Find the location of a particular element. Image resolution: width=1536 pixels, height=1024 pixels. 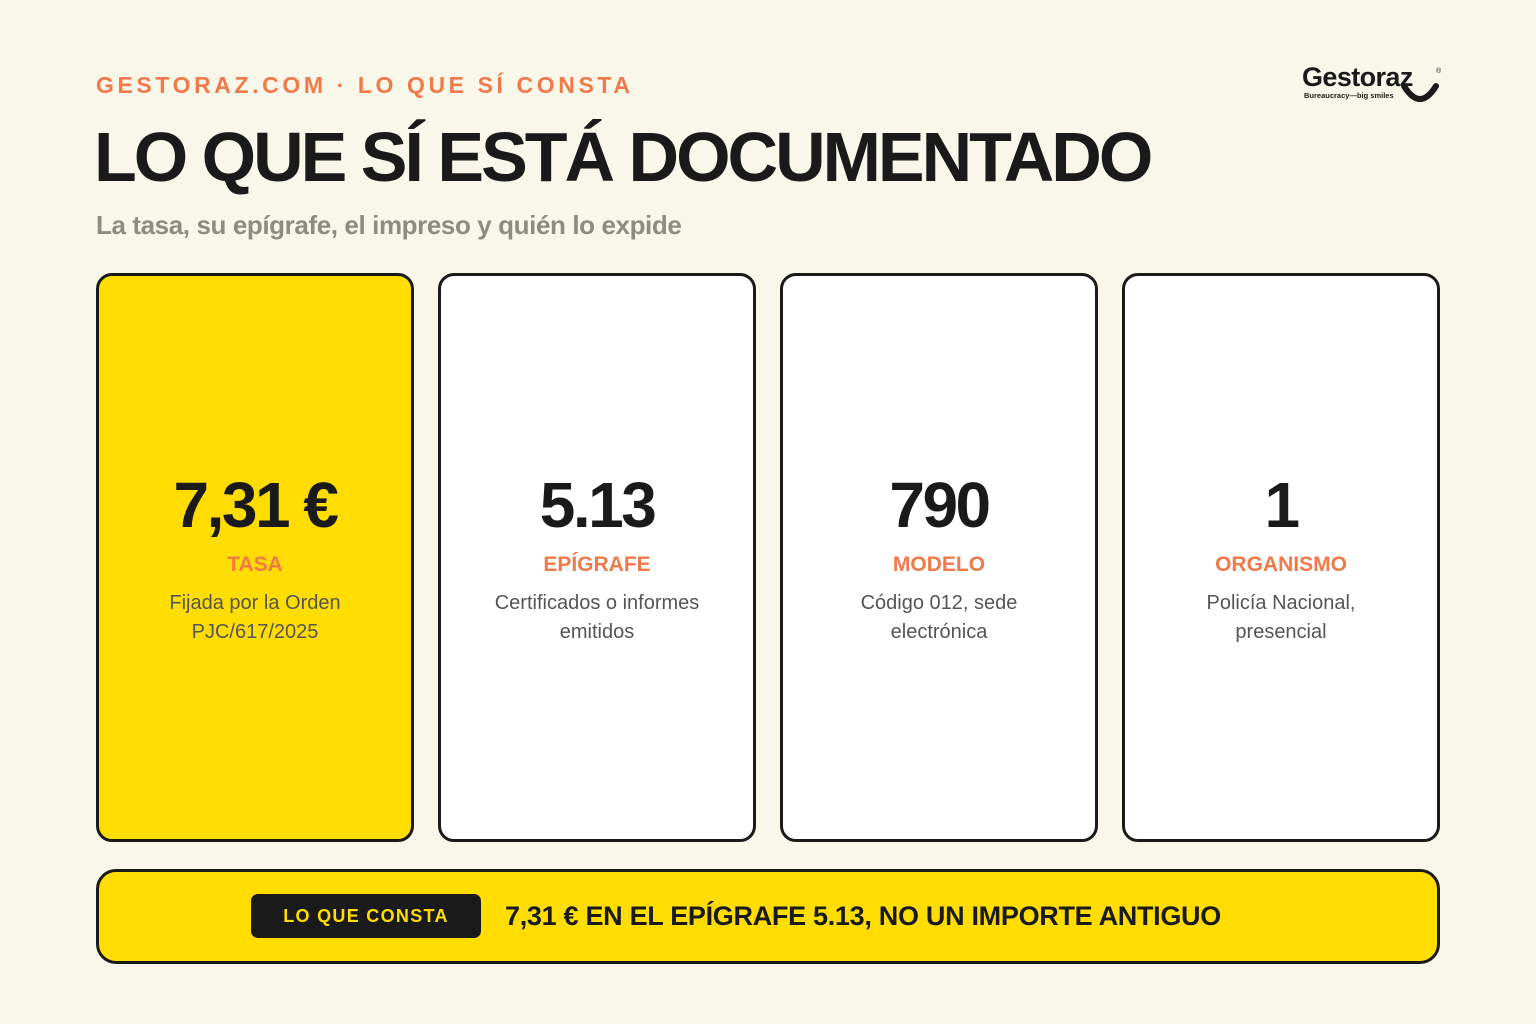

card-number: 5.13 is located at coordinates (598, 505).